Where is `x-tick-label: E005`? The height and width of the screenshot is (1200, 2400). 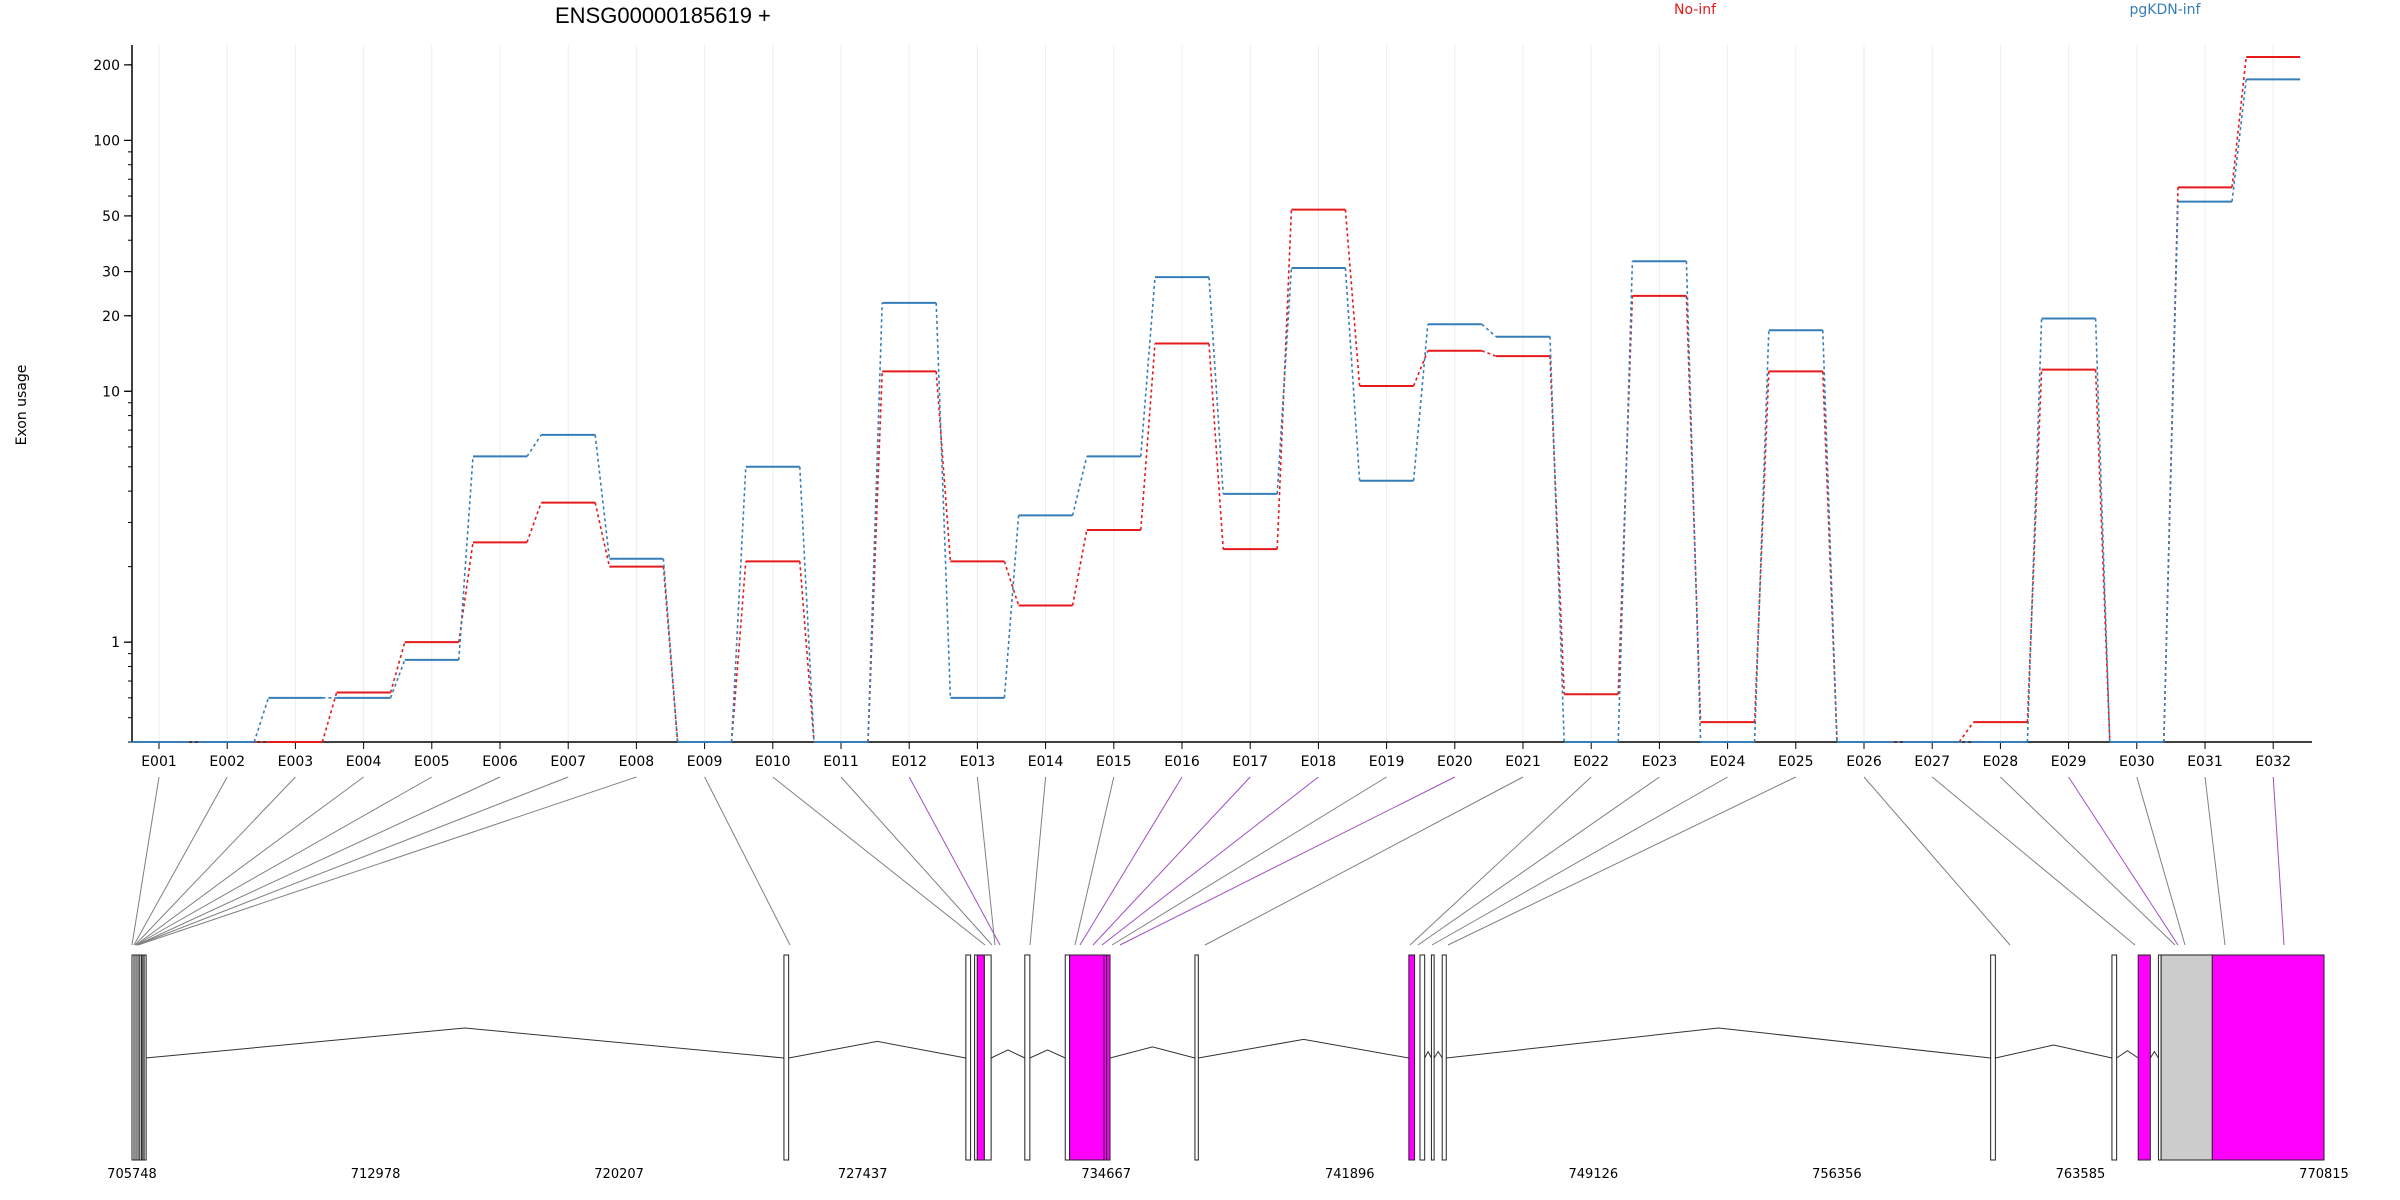 x-tick-label: E005 is located at coordinates (432, 762).